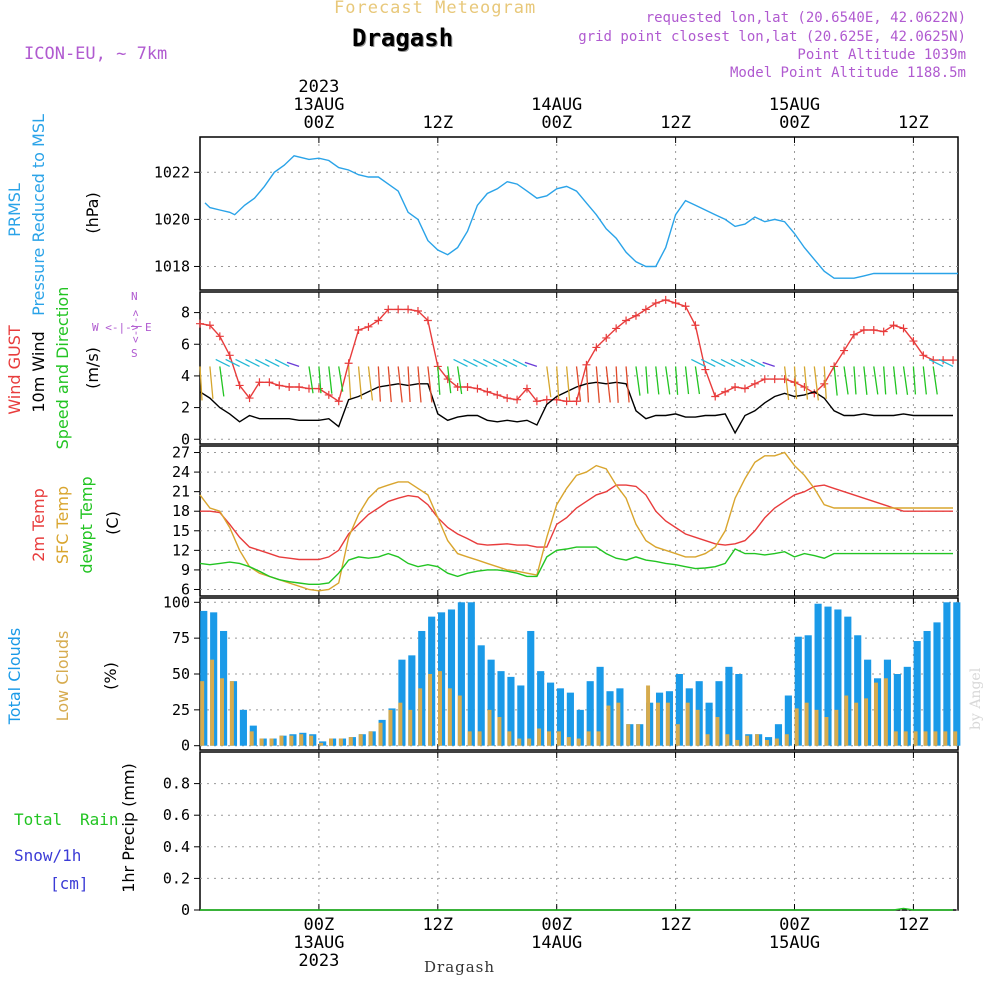 The height and width of the screenshot is (1000, 1000). I want to click on y-tick-label: 1022, so click(172, 172).